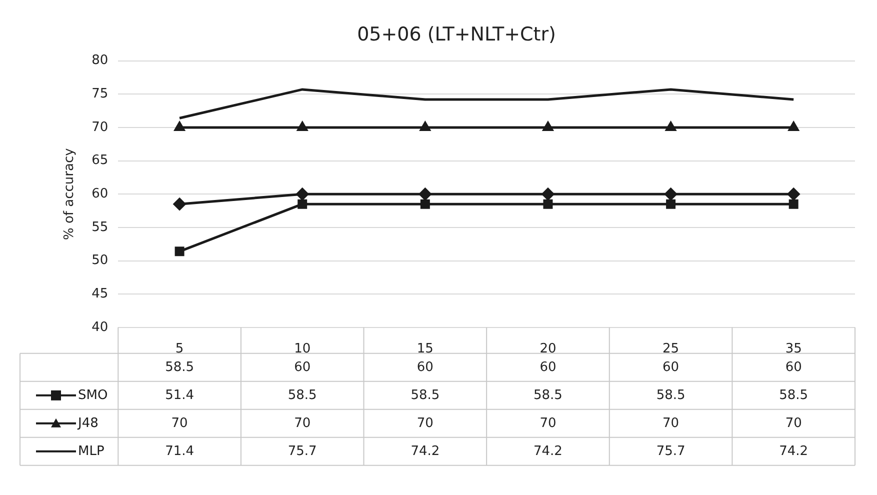  What do you see at coordinates (548, 349) in the screenshot?
I see `x-tick-label: 20` at bounding box center [548, 349].